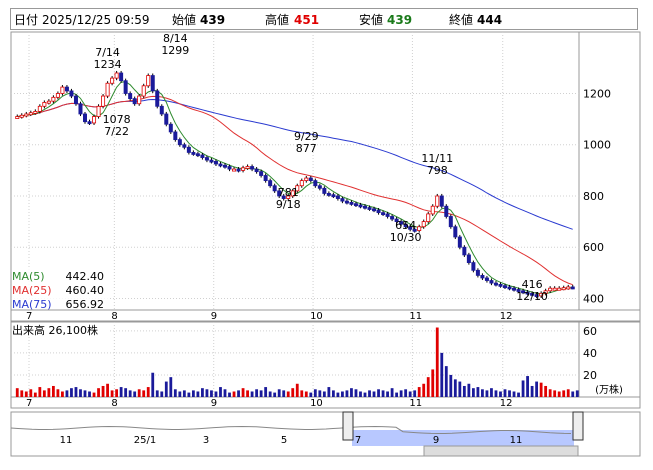  What do you see at coordinates (597, 145) in the screenshot?
I see `price-tick-label: 1000` at bounding box center [597, 145].